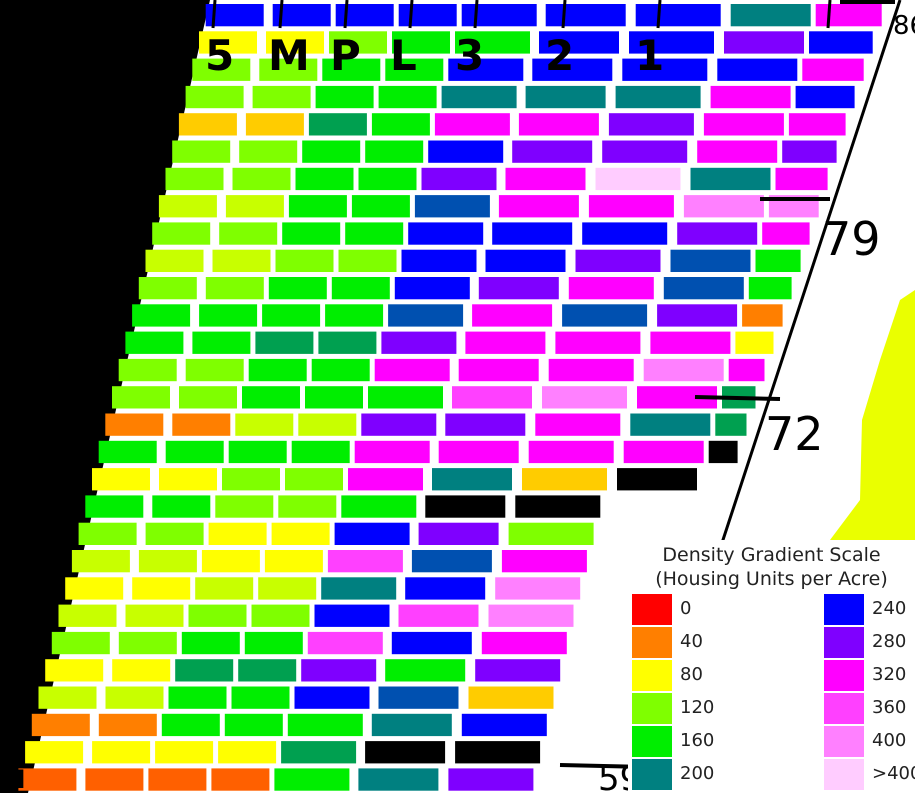 The width and height of the screenshot is (915, 793). Describe the element at coordinates (559, 55) in the screenshot. I see `avenue-label: 2` at that location.